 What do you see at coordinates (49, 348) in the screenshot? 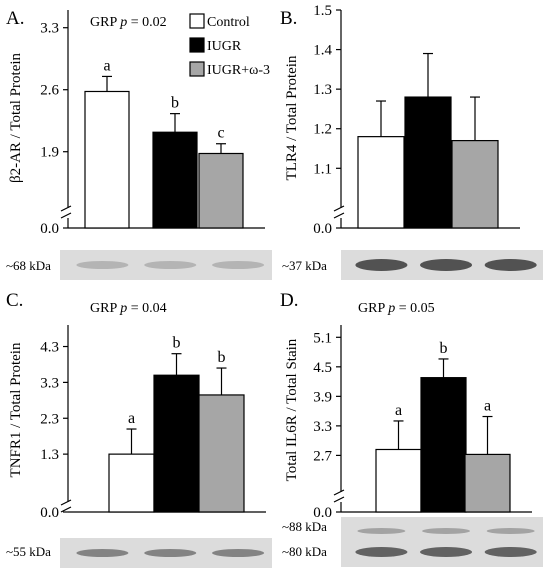
I see `y-tick-label: 4.3` at bounding box center [49, 348].